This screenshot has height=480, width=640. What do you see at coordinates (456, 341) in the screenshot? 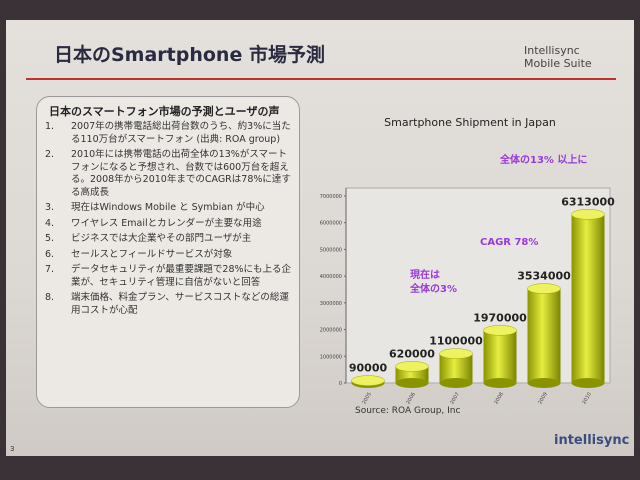
I see `data-label: 1100000` at bounding box center [456, 341].